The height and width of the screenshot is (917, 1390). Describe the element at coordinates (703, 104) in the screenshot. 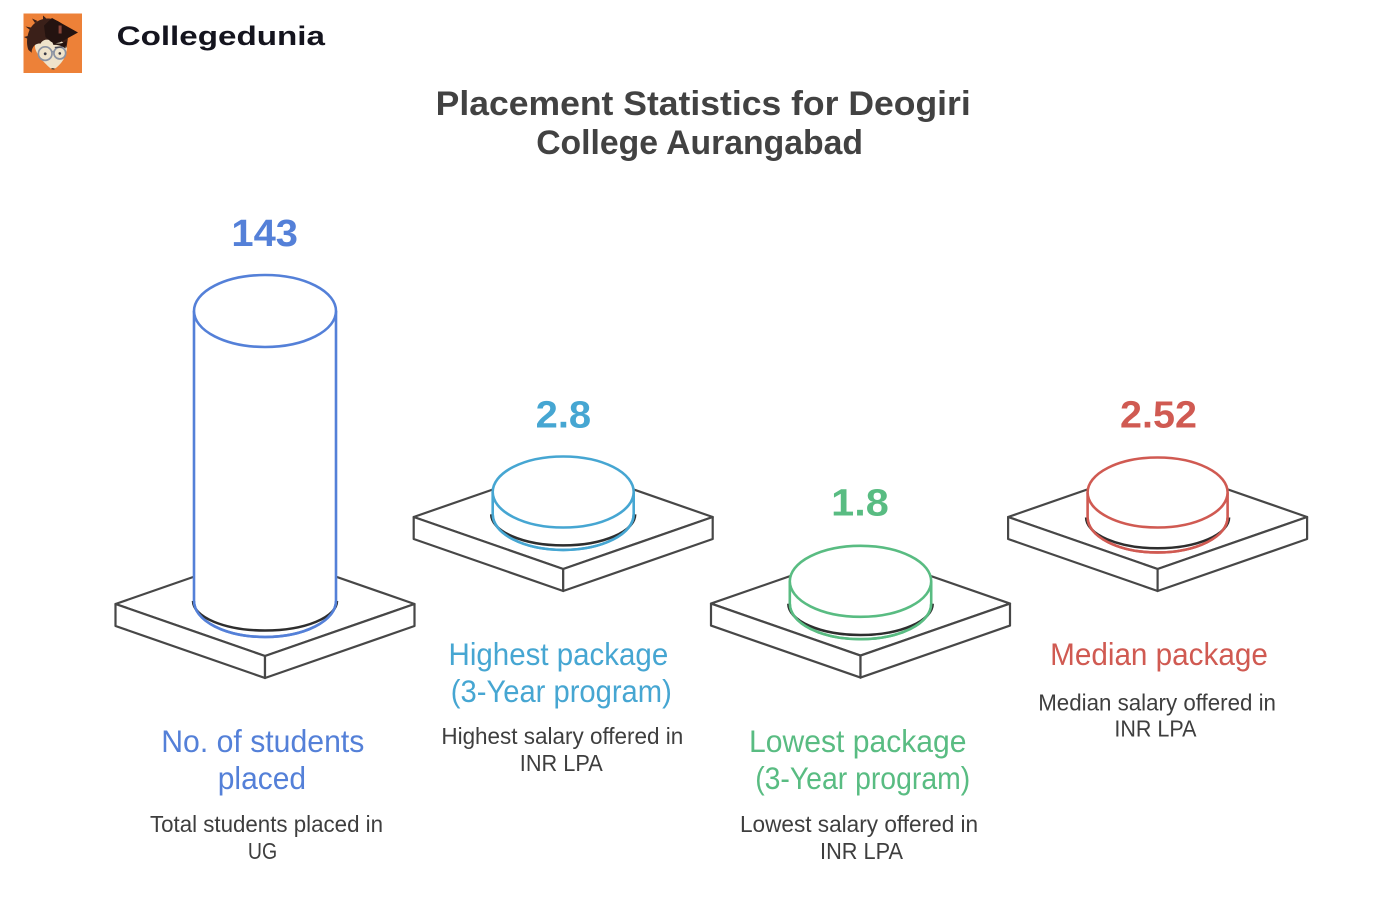

I see `svg-text:Placement Statistics for Deogi: Placement Statistics for Deogiri` at that location.